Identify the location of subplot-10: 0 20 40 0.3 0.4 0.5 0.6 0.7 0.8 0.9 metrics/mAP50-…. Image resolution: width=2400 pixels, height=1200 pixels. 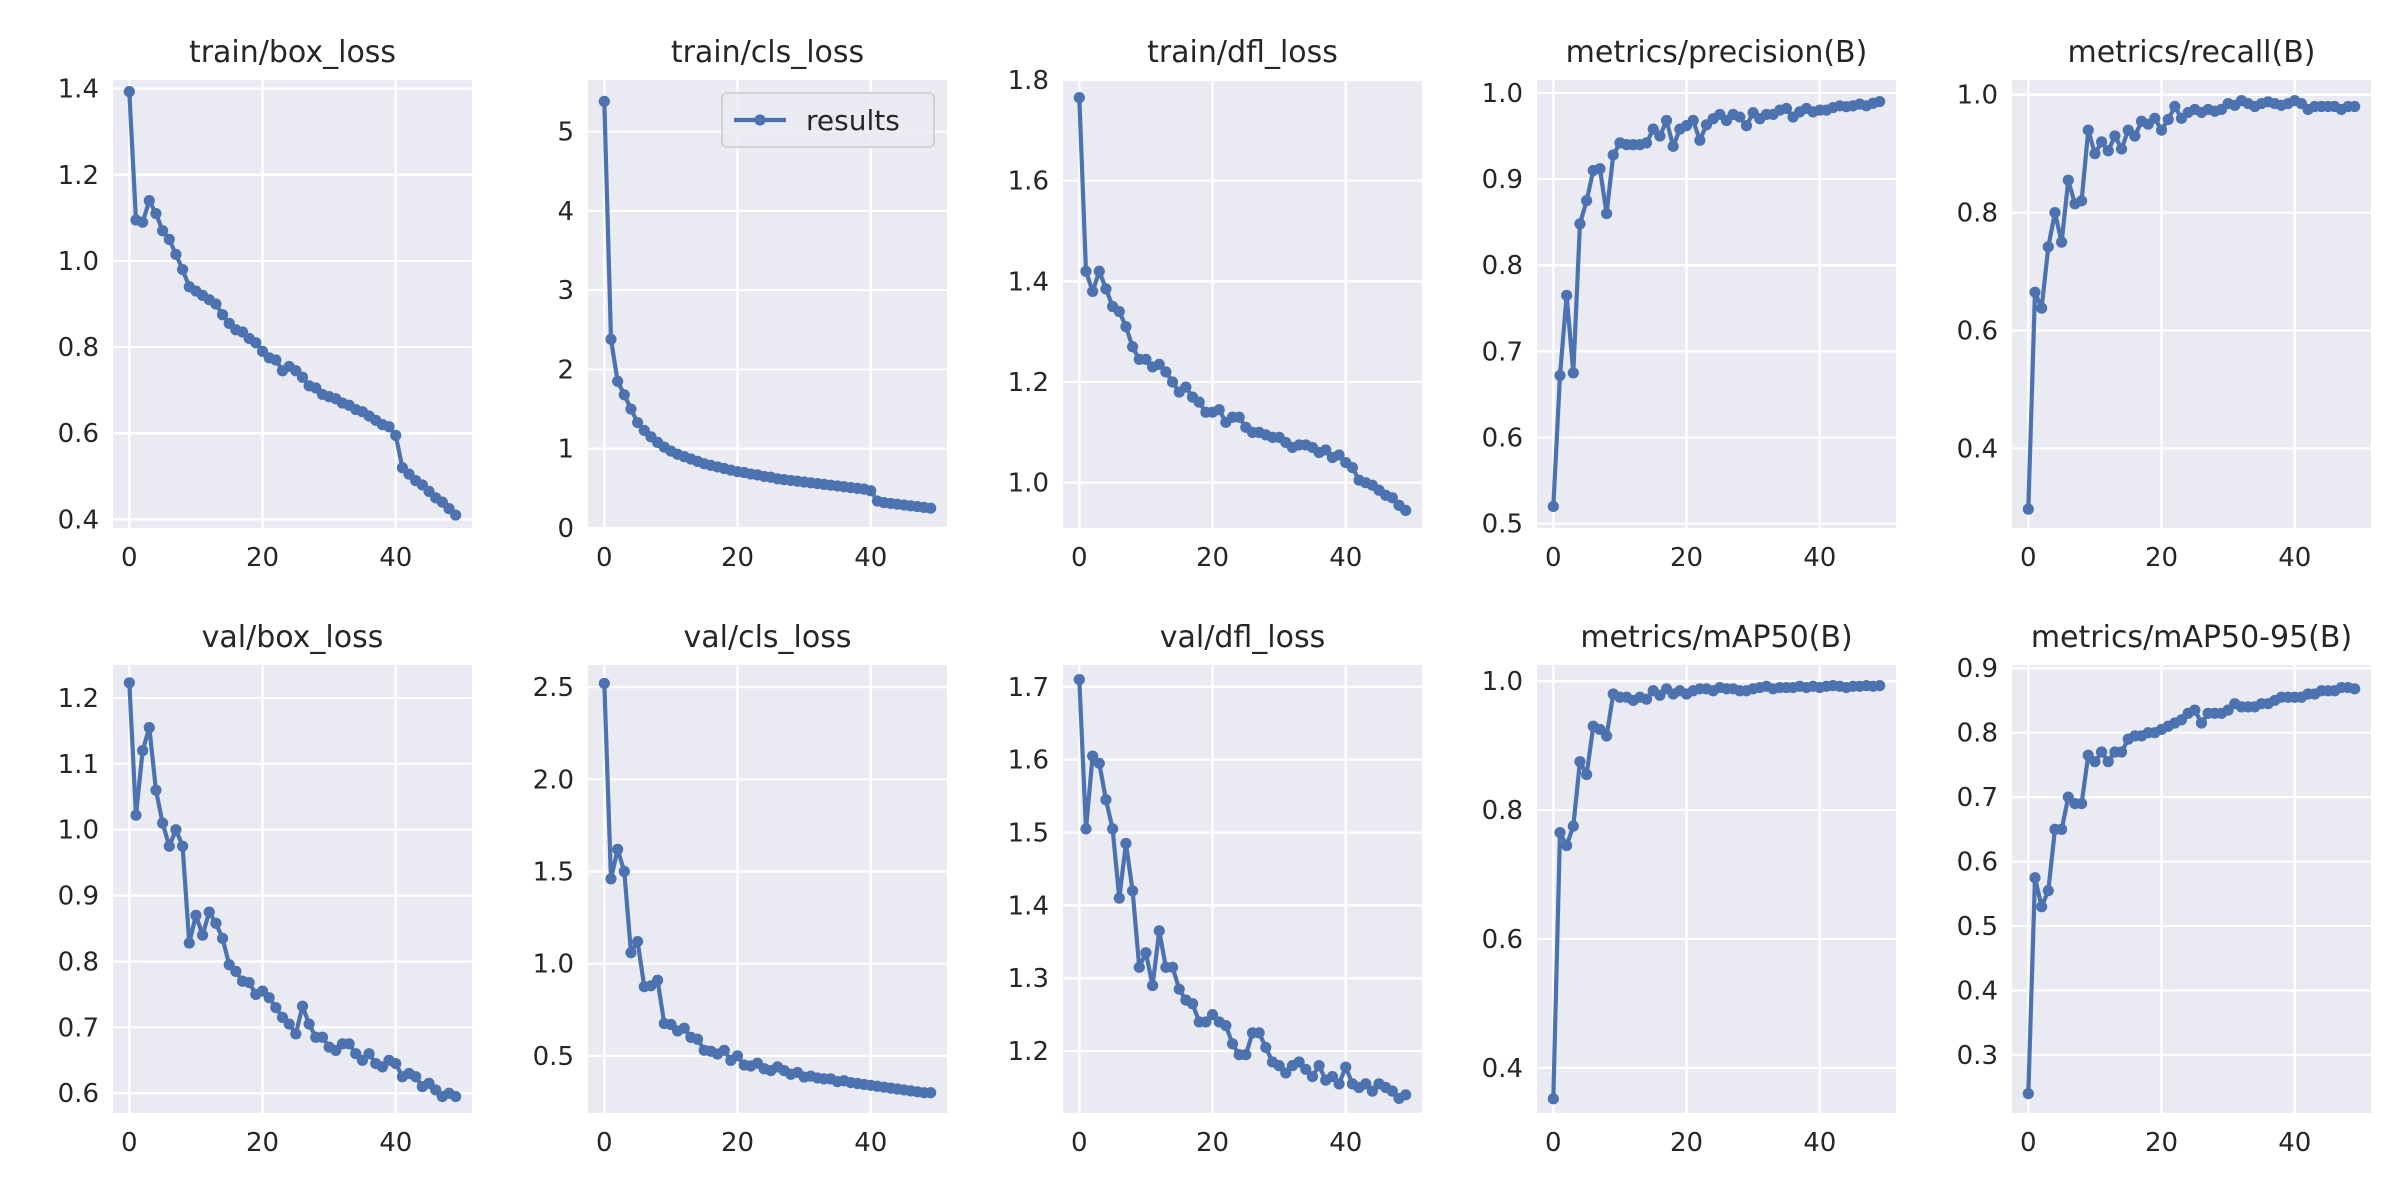
(2164, 889).